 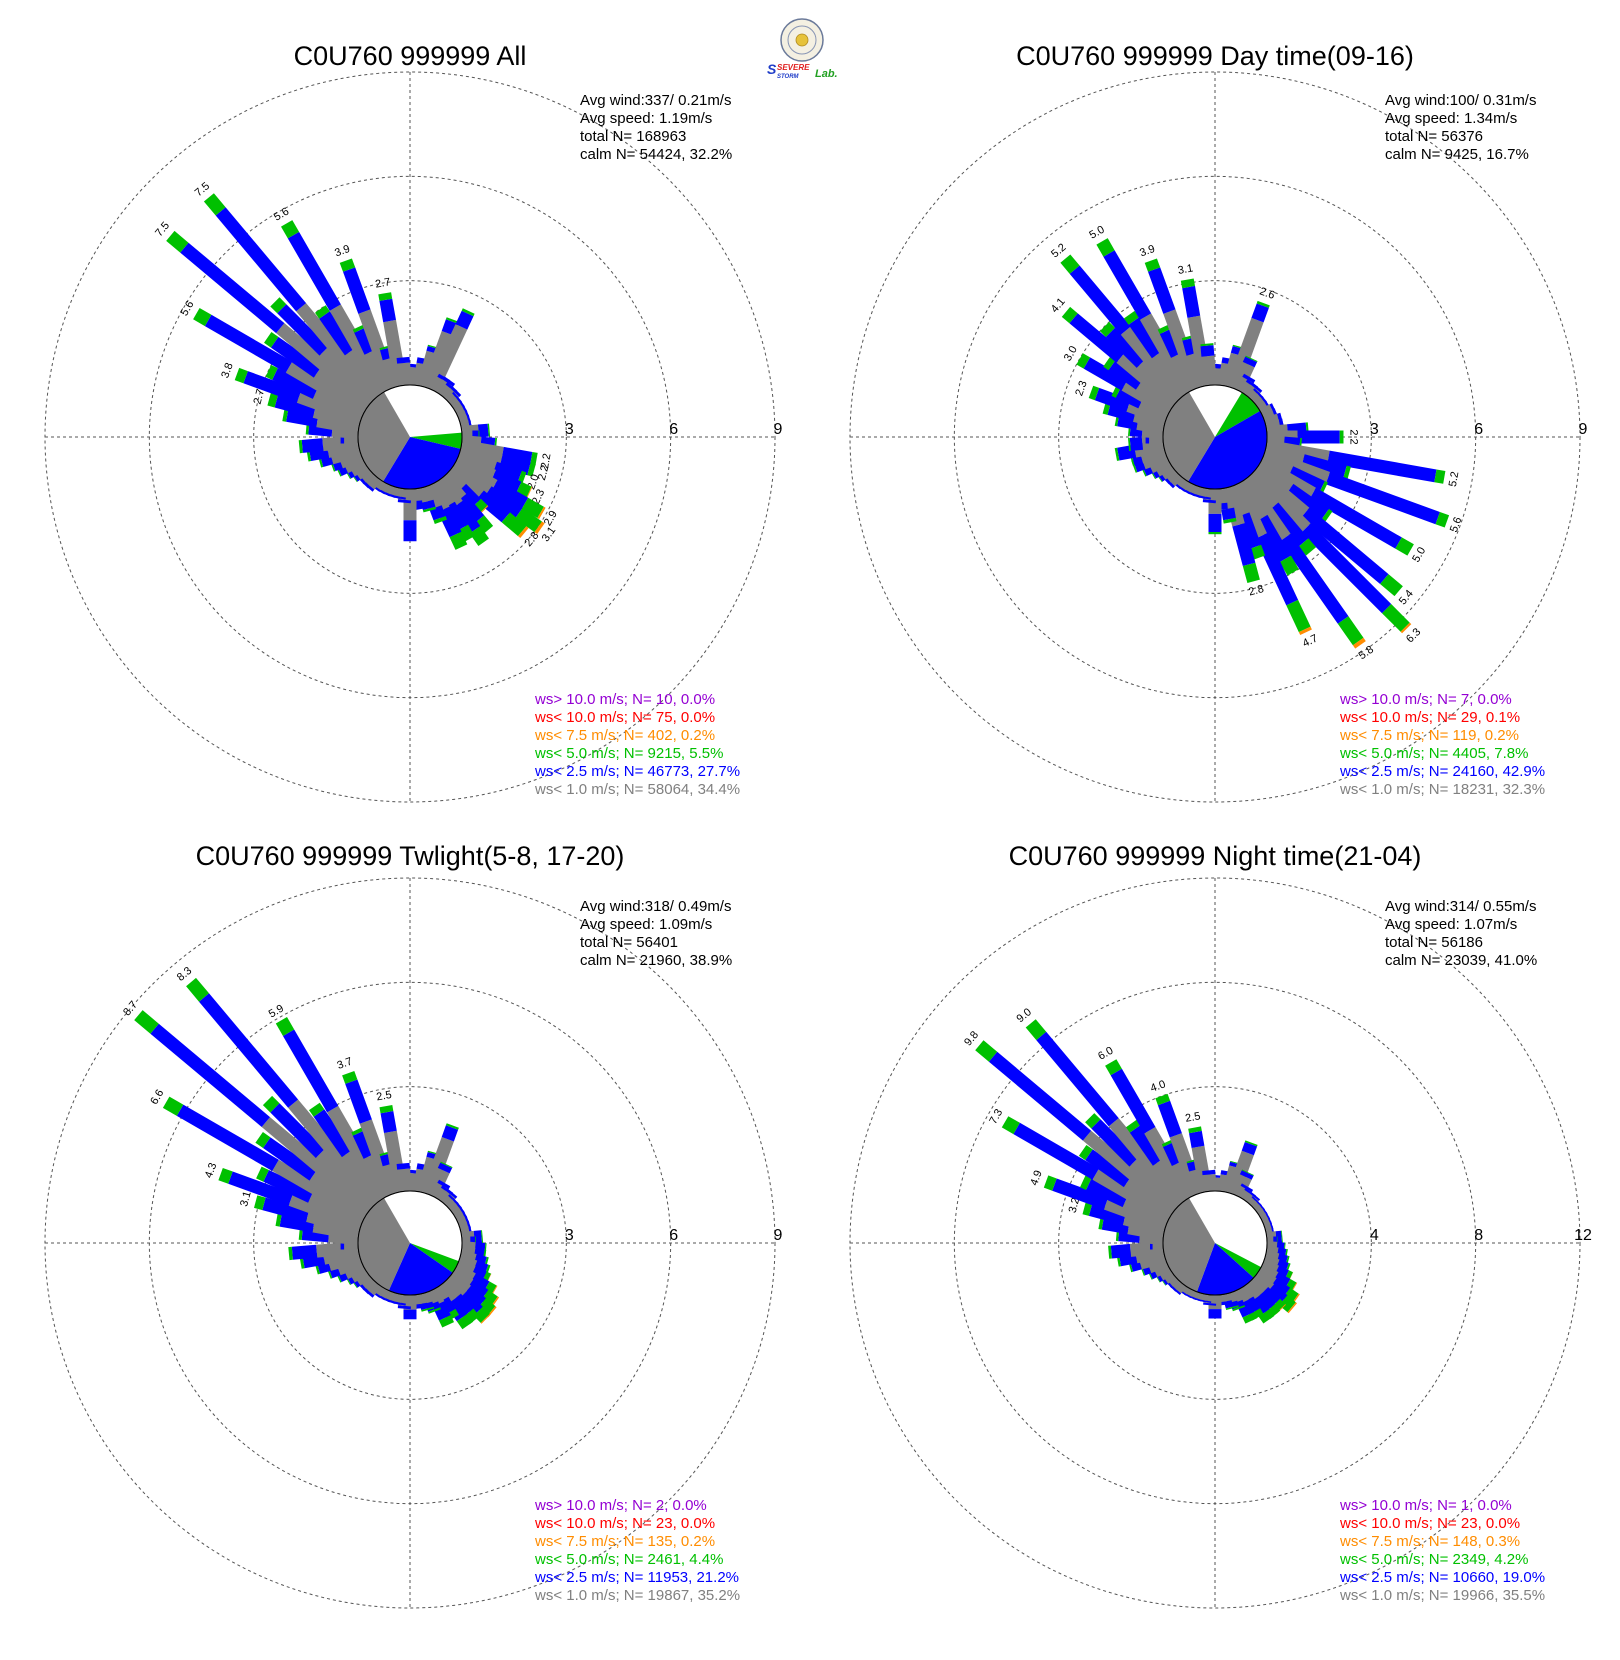 What do you see at coordinates (1429, 717) in the screenshot?
I see `legend-entry: ws< 10.0 m/s; N= 29, 0.1%` at bounding box center [1429, 717].